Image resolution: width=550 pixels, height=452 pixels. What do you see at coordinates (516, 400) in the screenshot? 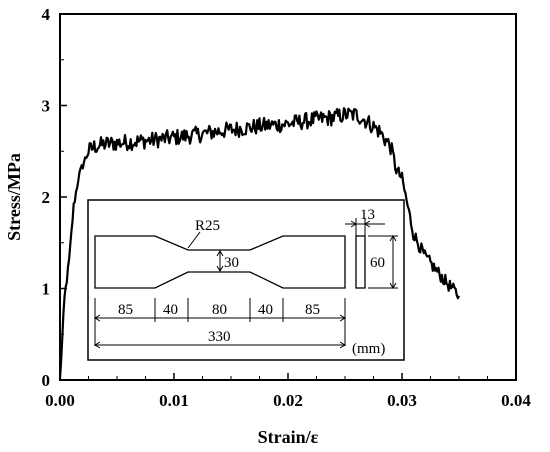
I see `x-tick-label: 0.04` at bounding box center [516, 400].